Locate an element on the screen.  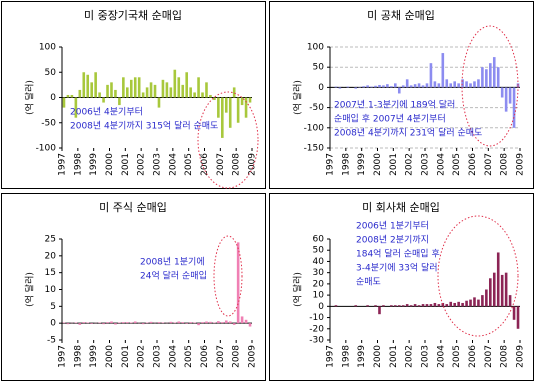
y-tick-label: -10 is located at coordinates (316, 318).